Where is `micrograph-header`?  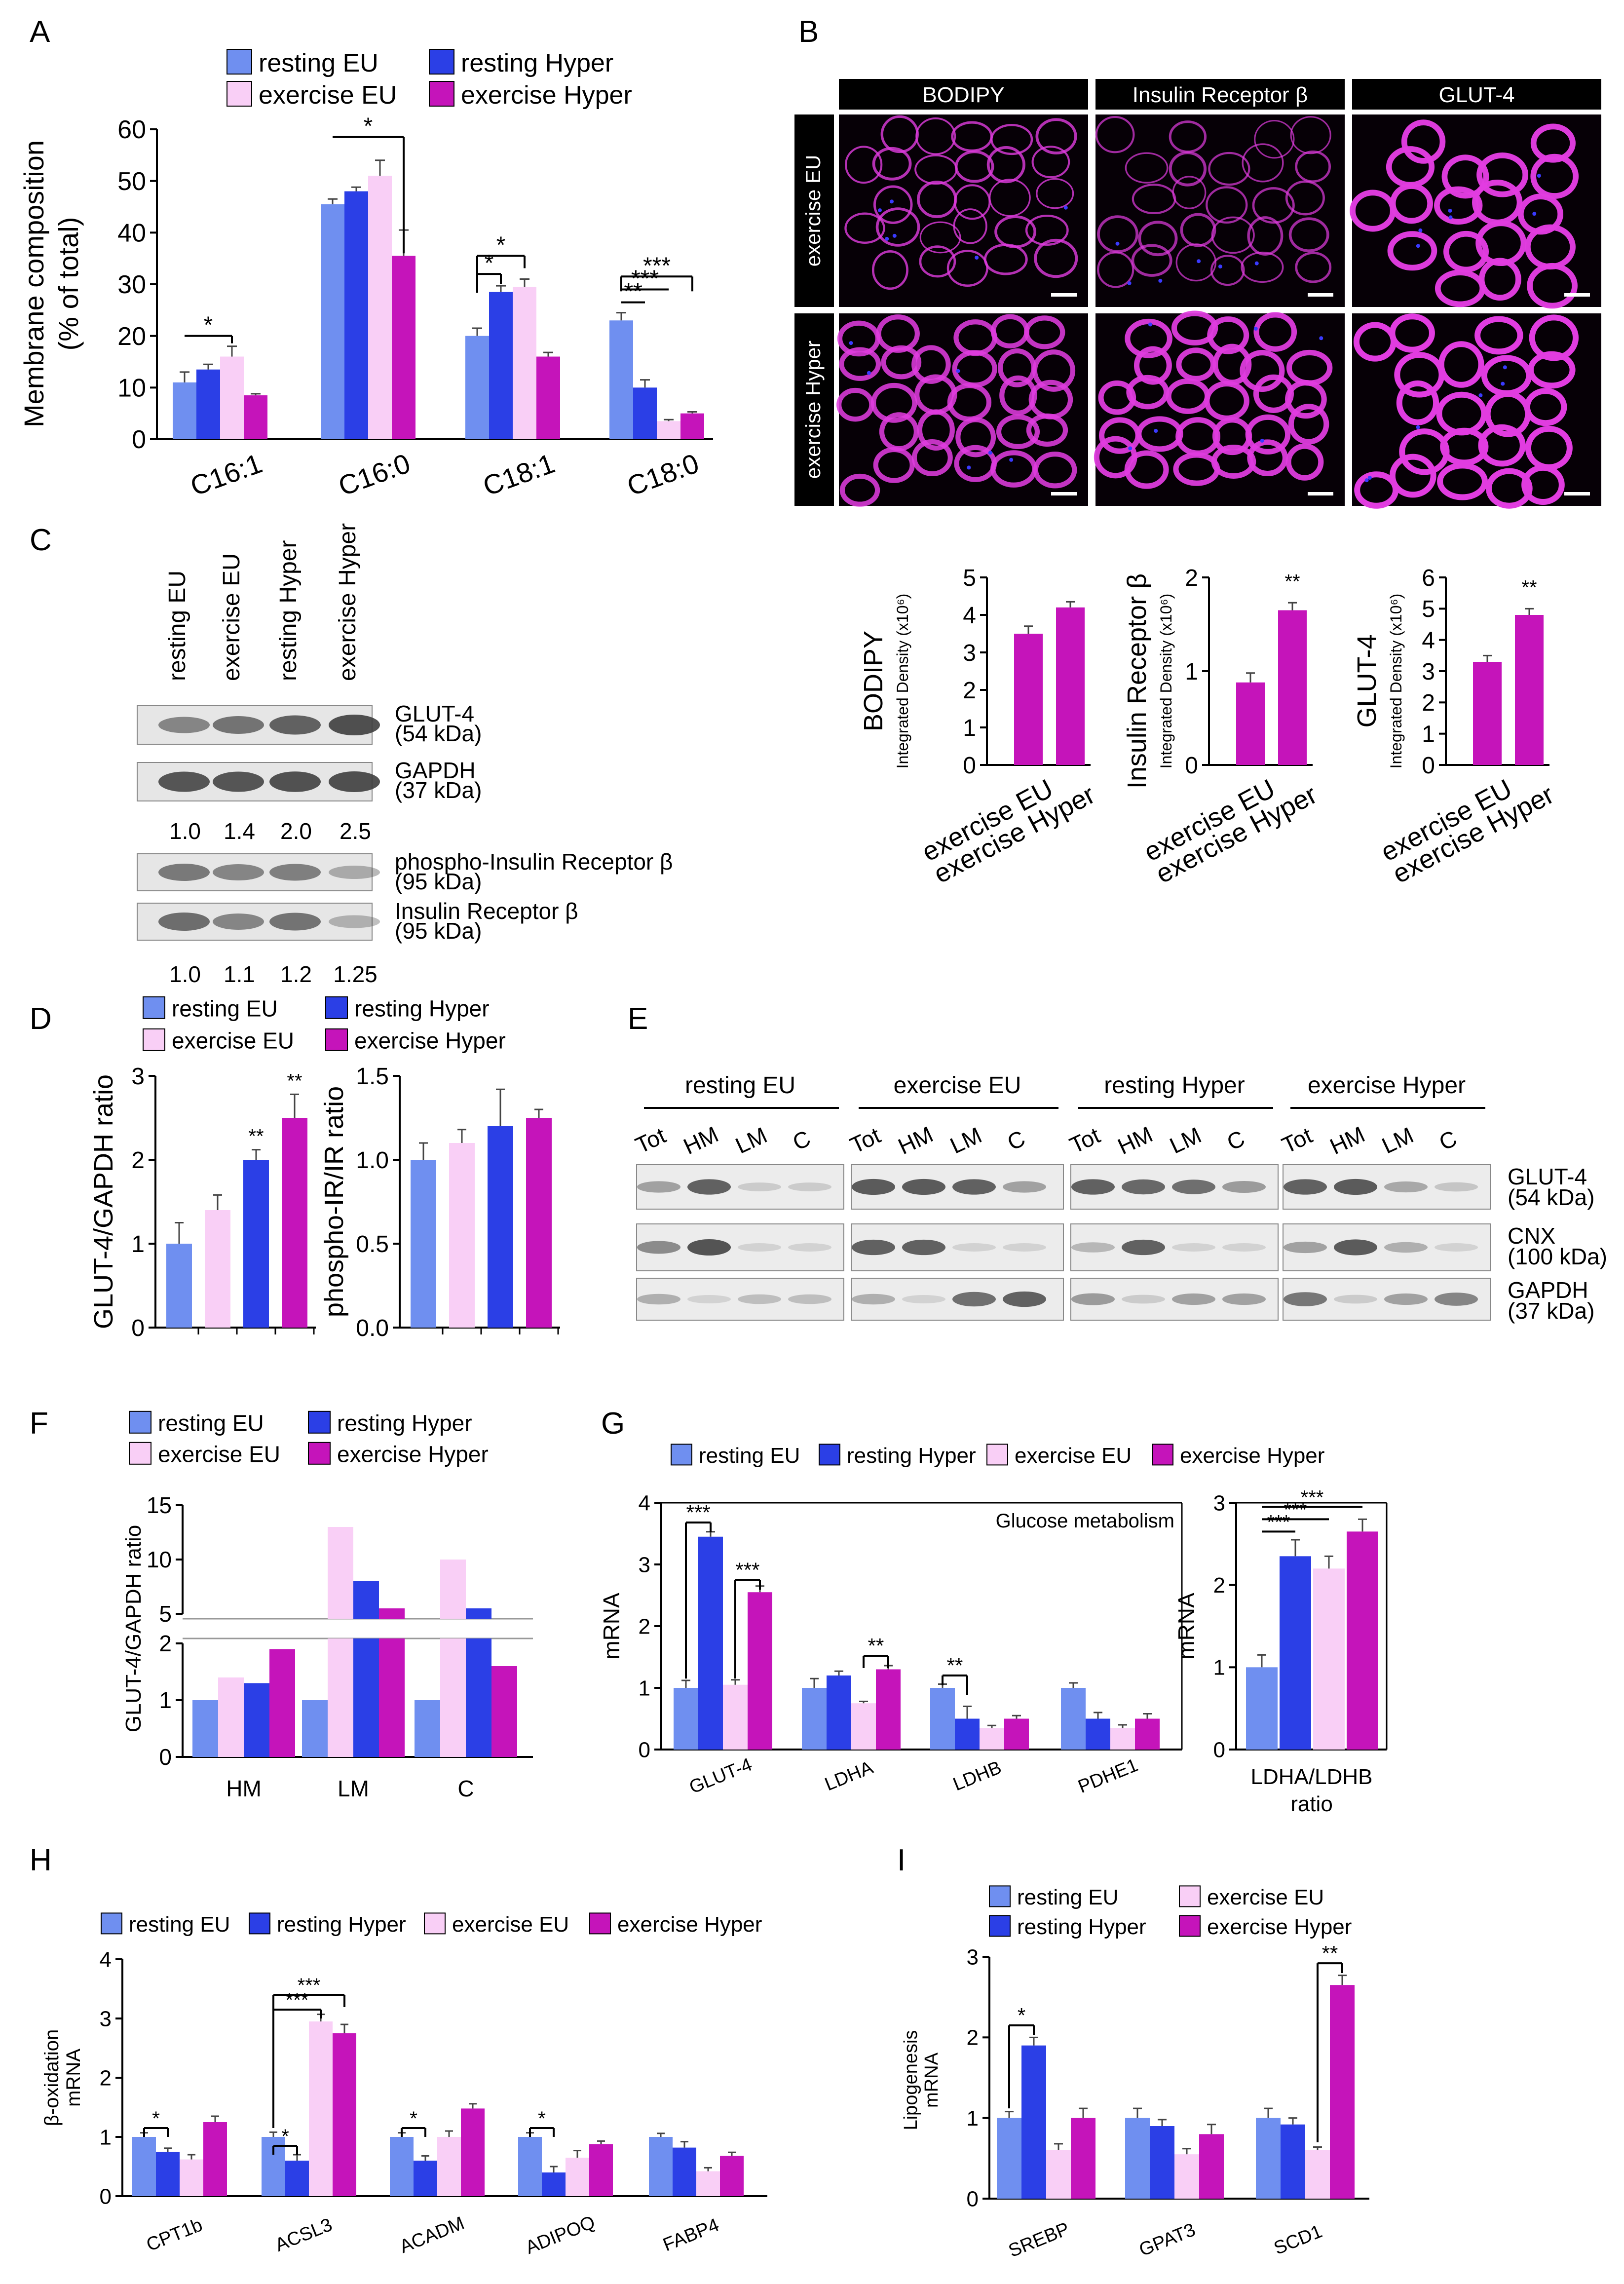
micrograph-header is located at coordinates (1220, 94).